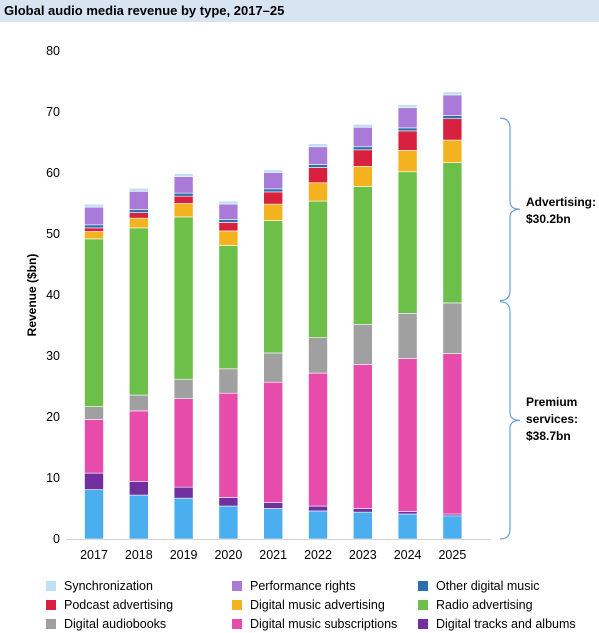 This screenshot has width=599, height=633. Describe the element at coordinates (452, 555) in the screenshot. I see `x-tick-label: 2025` at that location.